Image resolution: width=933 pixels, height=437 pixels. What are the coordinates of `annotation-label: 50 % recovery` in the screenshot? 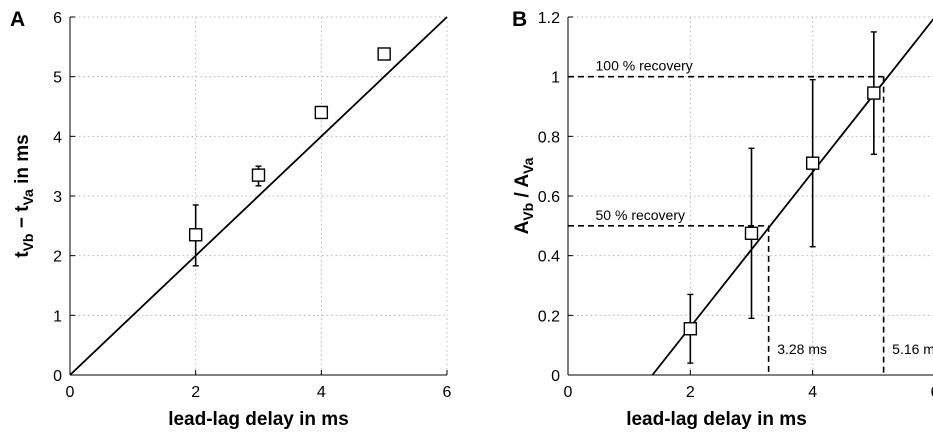 It's located at (640, 215).